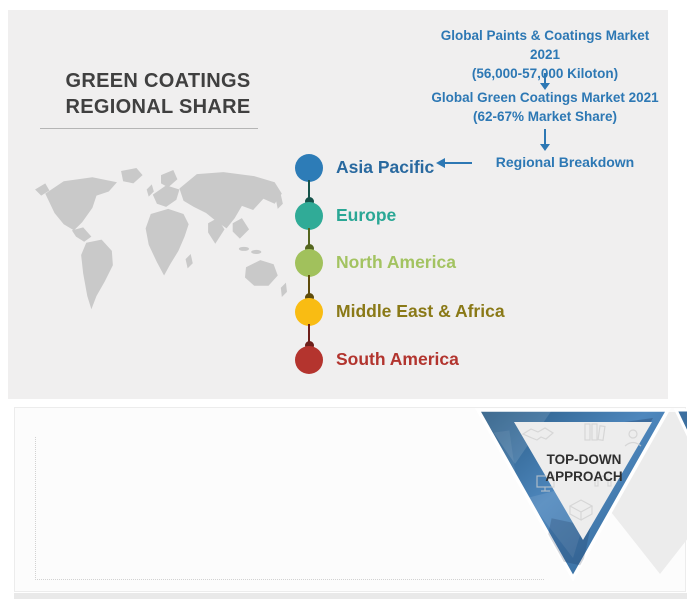 Image resolution: width=687 pixels, height=603 pixels. Describe the element at coordinates (603, 481) in the screenshot. I see `headset-icon` at that location.